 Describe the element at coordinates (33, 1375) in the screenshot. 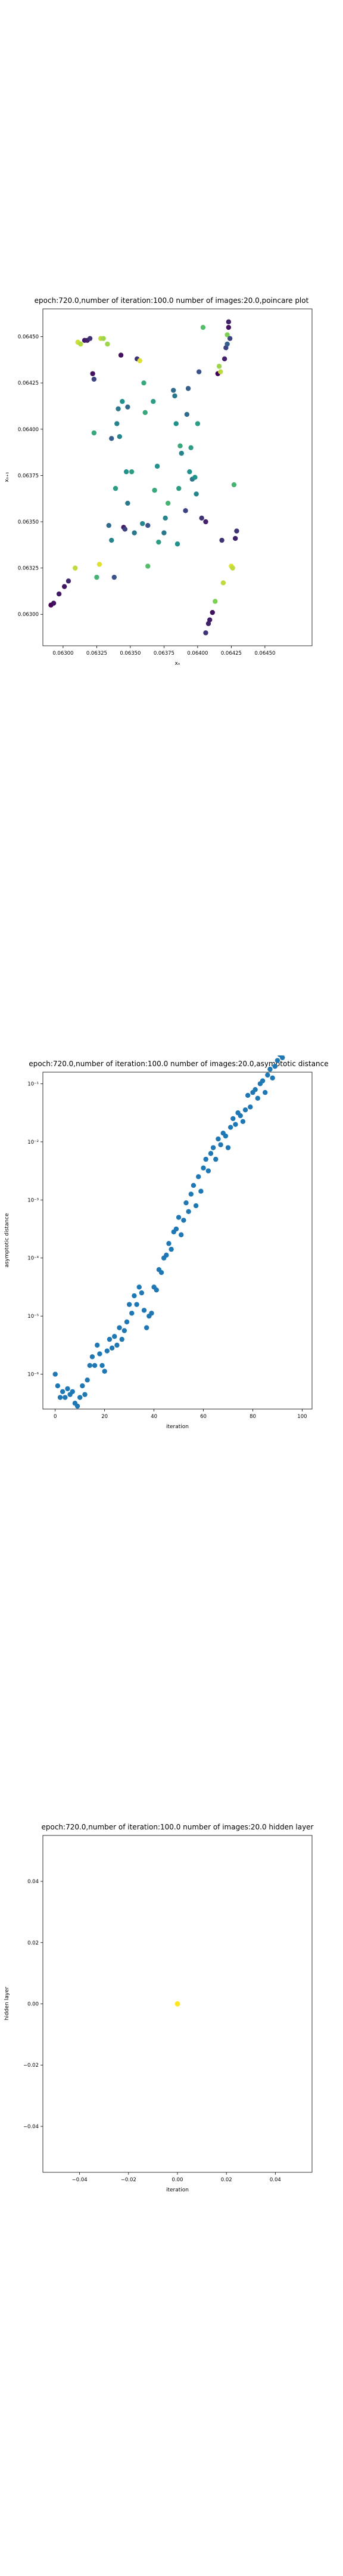

I see `y-tick-label: 10⁻⁶` at that location.